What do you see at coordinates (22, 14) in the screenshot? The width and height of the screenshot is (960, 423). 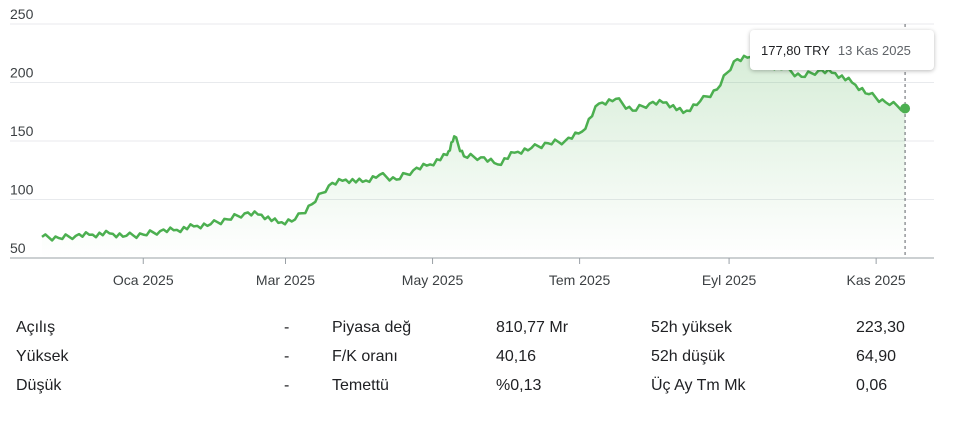 I see `y-tick-label: 250` at bounding box center [22, 14].